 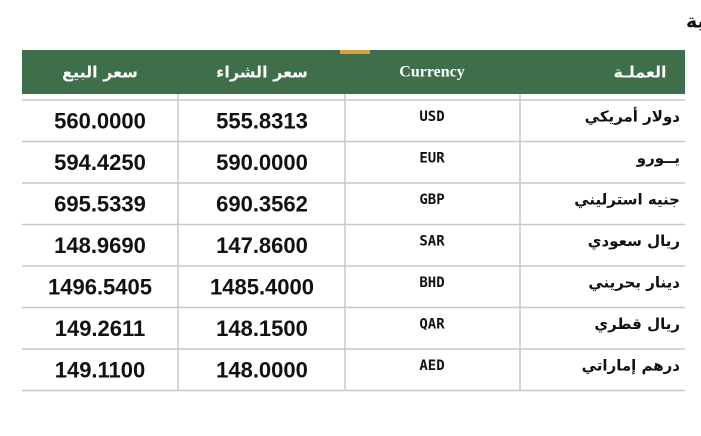 What do you see at coordinates (431, 283) in the screenshot?
I see `currency-code: BHD` at bounding box center [431, 283].